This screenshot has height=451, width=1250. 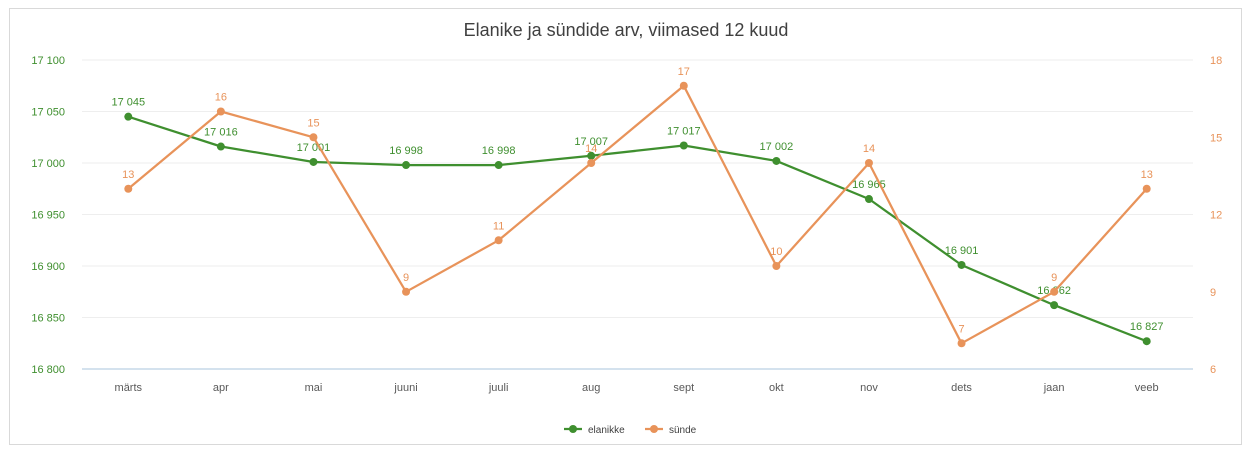 What do you see at coordinates (498, 226) in the screenshot?
I see `data-label-sünde: 11` at bounding box center [498, 226].